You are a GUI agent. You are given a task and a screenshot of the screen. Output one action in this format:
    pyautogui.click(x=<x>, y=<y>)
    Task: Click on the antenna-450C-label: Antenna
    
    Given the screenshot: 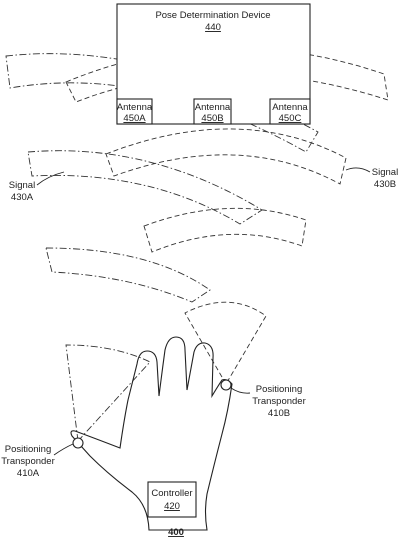 What is the action you would take?
    pyautogui.click(x=290, y=107)
    